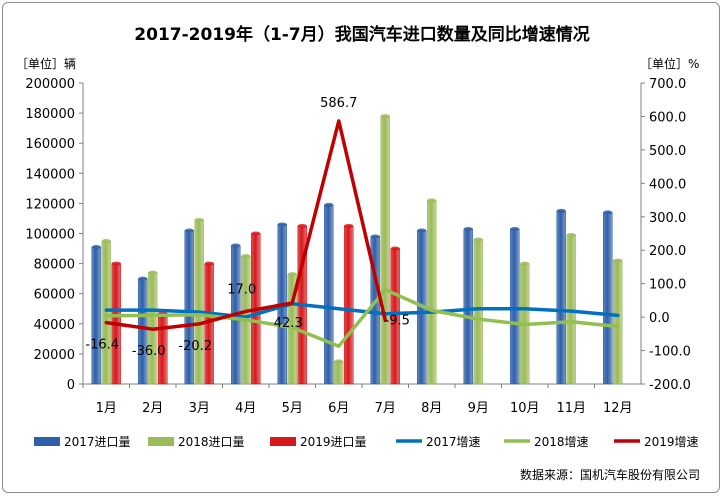  Describe the element at coordinates (669, 63) in the screenshot. I see `right-axis-unit: ［单位］%` at that location.